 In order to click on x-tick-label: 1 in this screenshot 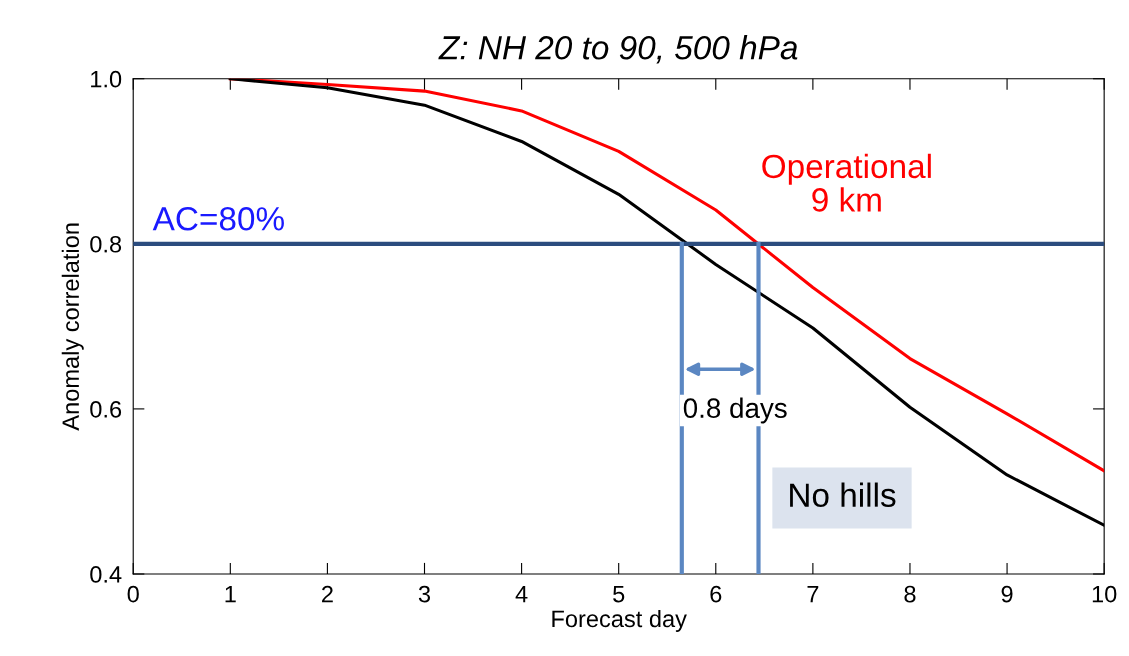, I will do `click(230, 594)`.